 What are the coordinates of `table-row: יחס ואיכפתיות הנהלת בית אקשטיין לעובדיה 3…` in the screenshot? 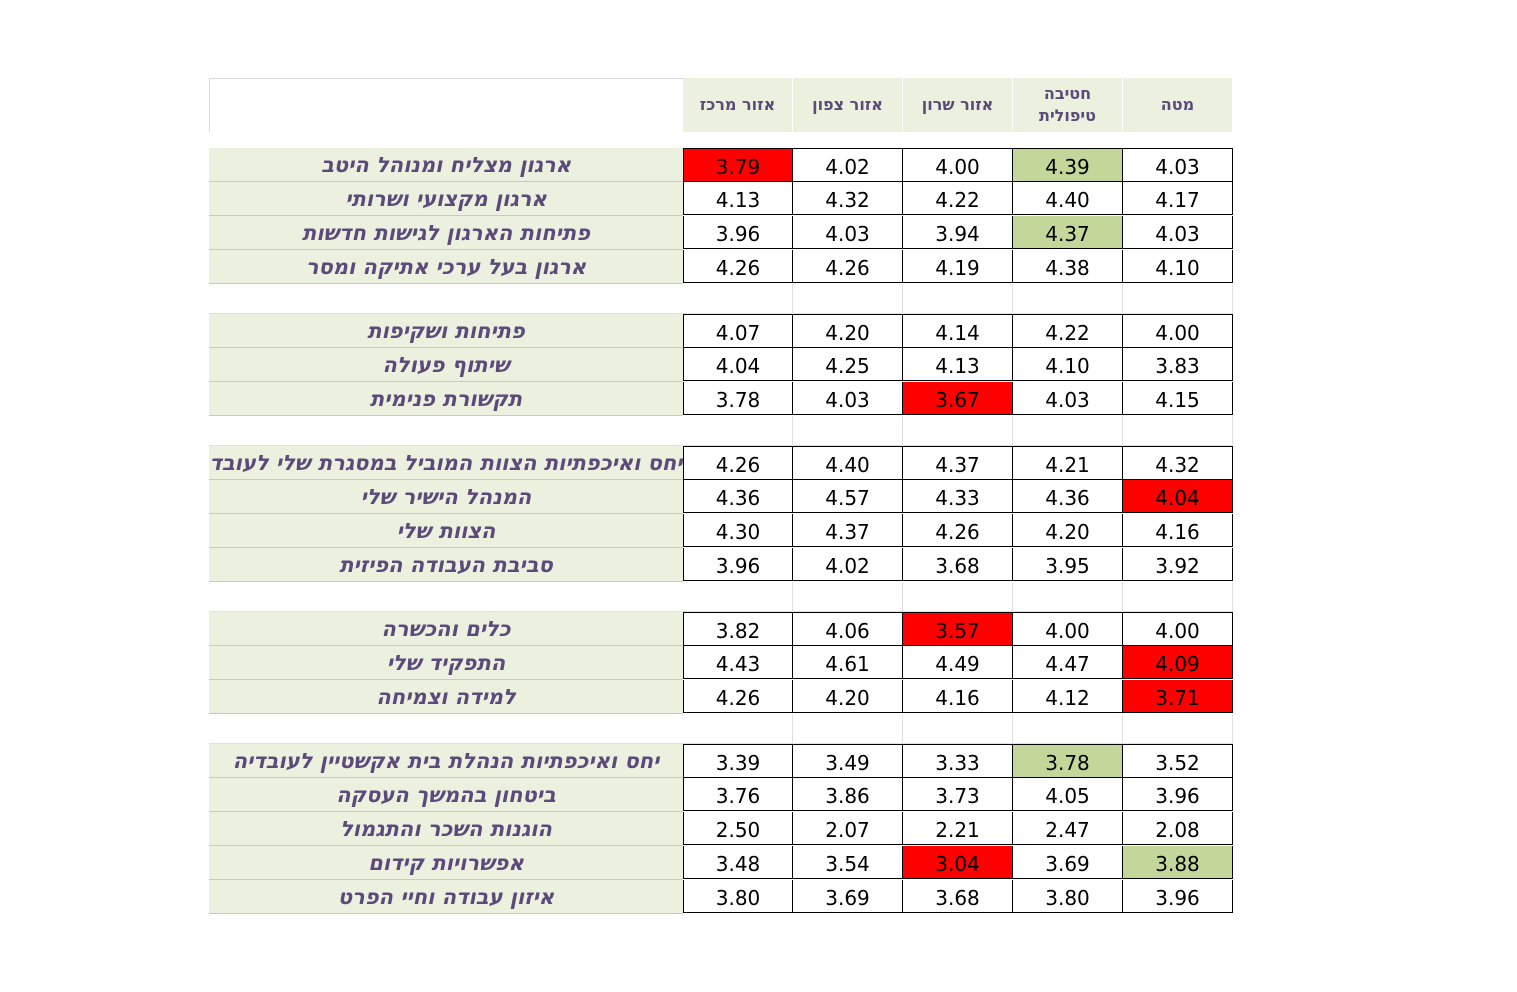 It's located at (722, 761).